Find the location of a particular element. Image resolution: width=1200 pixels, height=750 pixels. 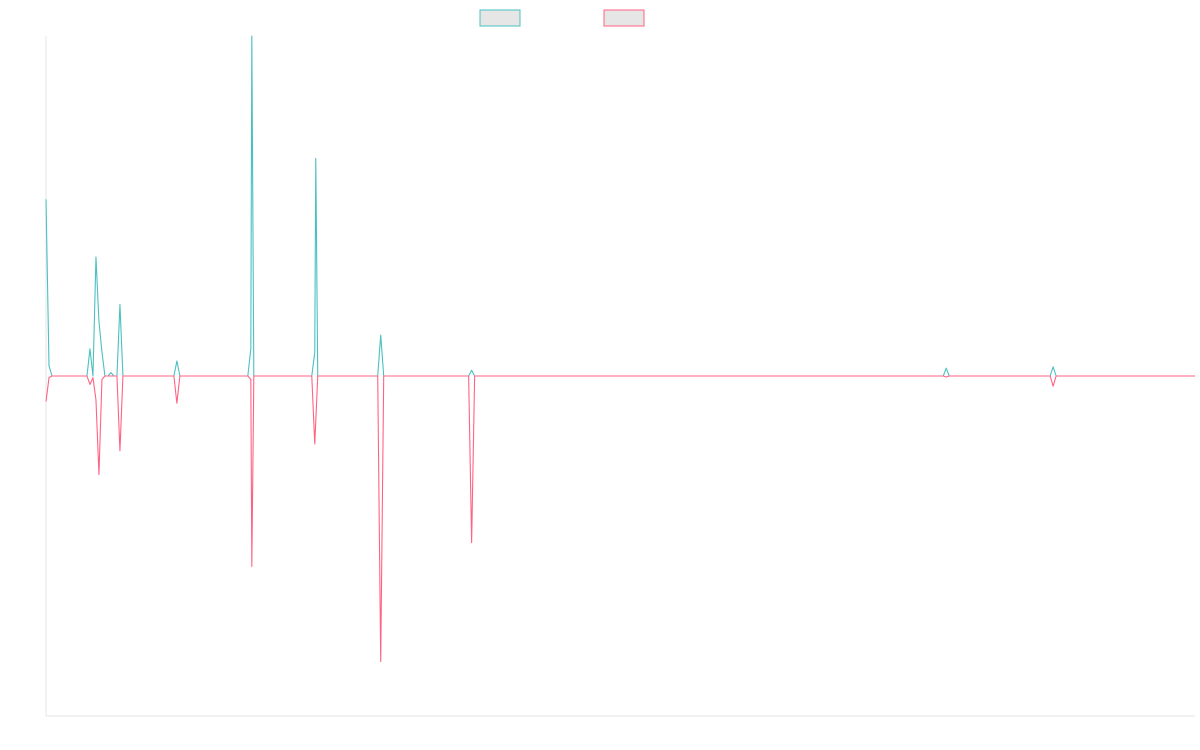

legend is located at coordinates (562, 18).